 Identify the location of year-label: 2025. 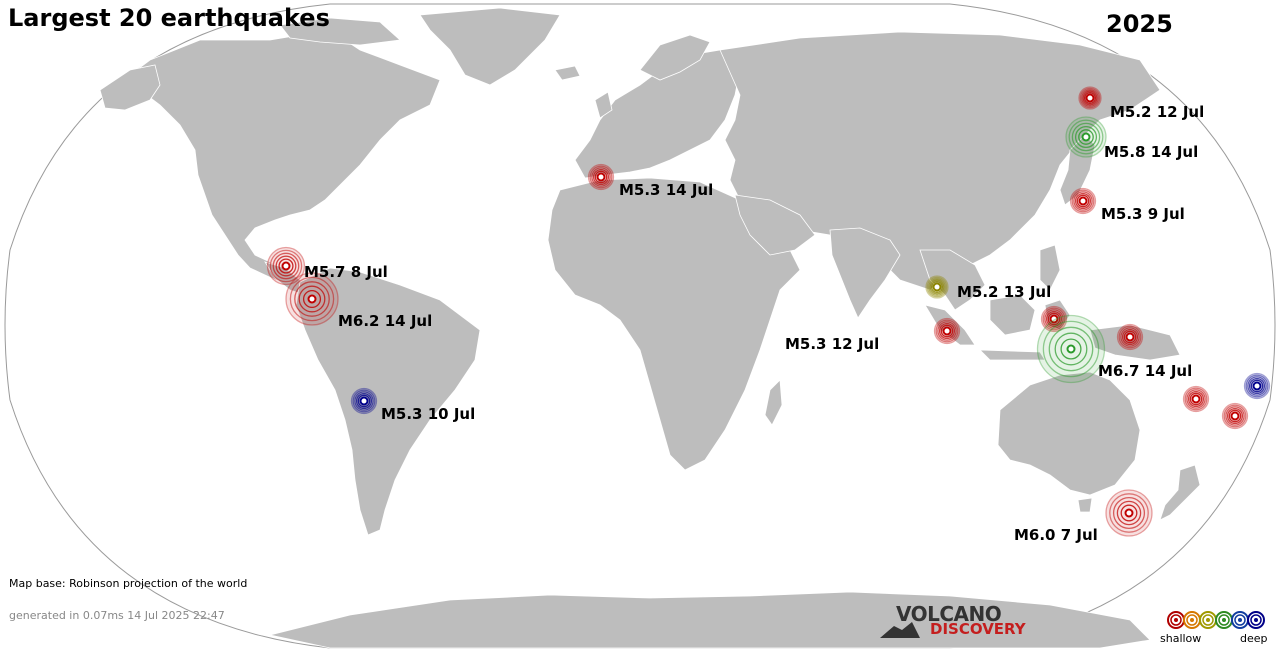
(1139, 24).